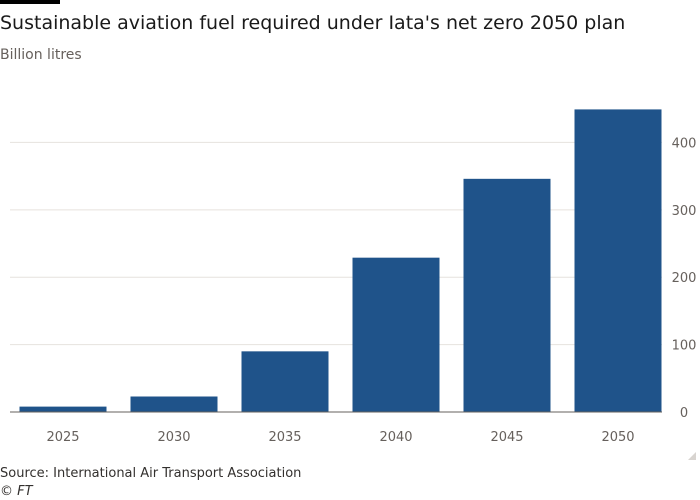  Describe the element at coordinates (684, 346) in the screenshot. I see `y-tick-label-100: 100` at that location.